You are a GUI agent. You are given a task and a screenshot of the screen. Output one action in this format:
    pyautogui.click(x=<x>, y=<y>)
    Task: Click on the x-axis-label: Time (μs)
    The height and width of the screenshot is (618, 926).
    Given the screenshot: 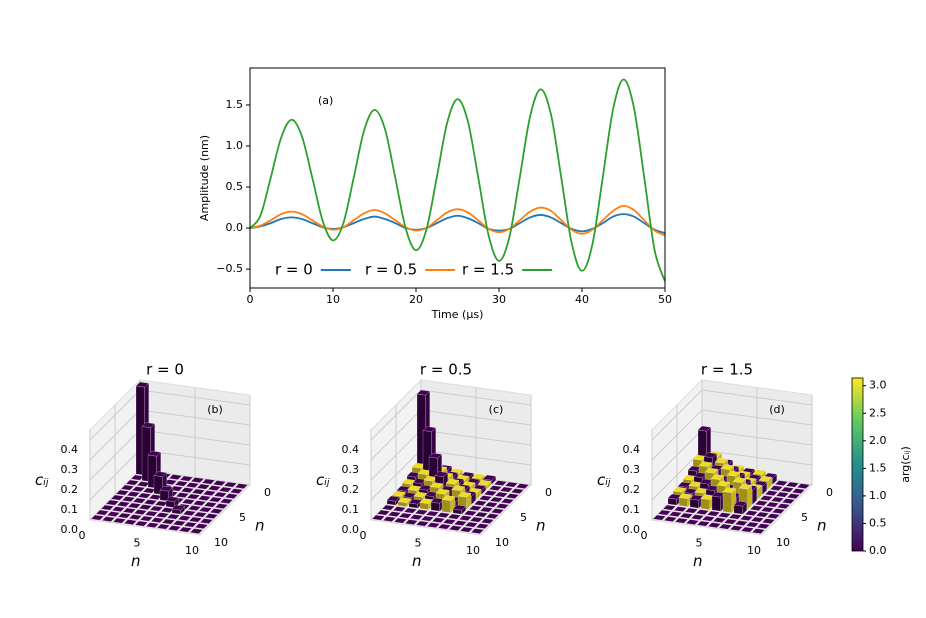 What is the action you would take?
    pyautogui.click(x=457, y=314)
    